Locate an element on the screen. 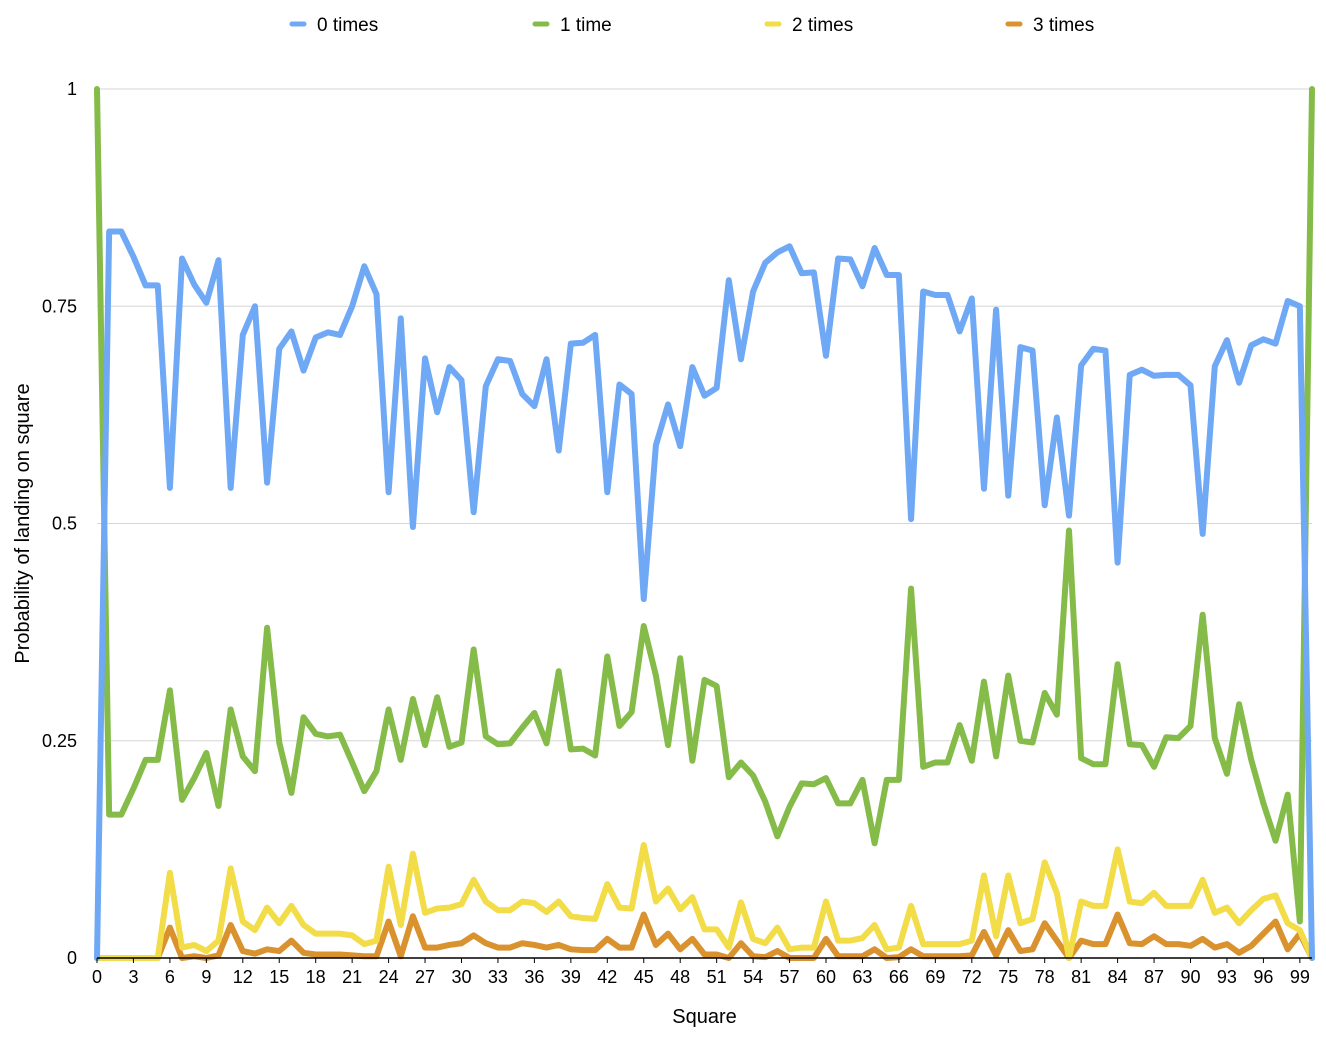 Image resolution: width=1326 pixels, height=1039 pixels. x-tick-label: 90 is located at coordinates (1190, 977).